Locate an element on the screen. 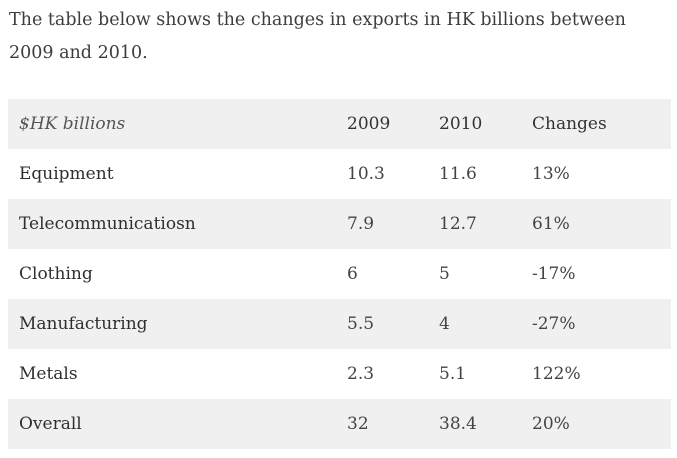  table-row: Telecommunicatiosn 7.9 12.7 61% is located at coordinates (339, 224).